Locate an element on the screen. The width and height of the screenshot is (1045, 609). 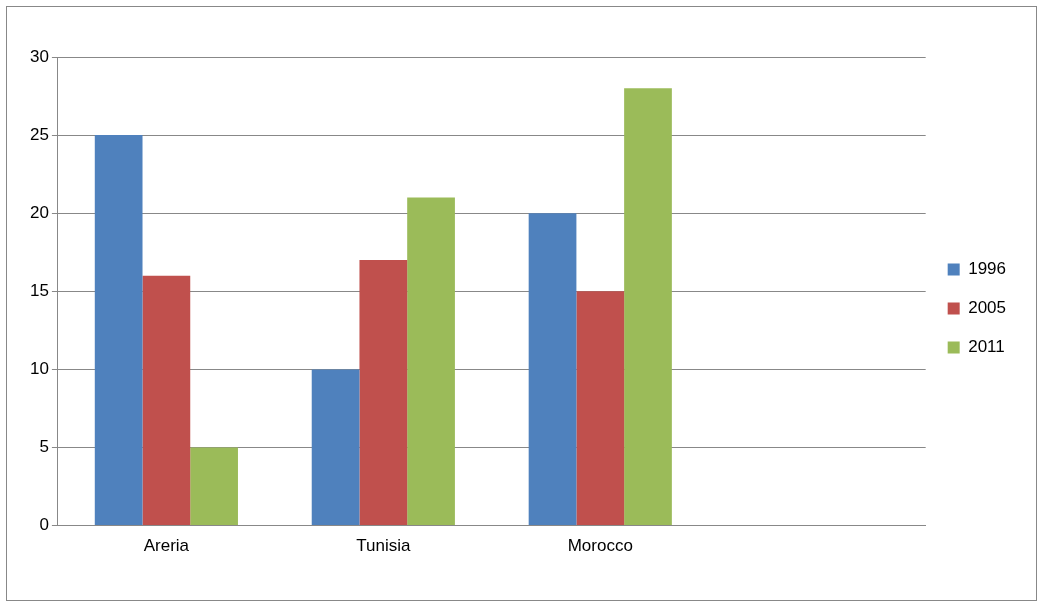
x-tick-label: Tunisia is located at coordinates (383, 546).